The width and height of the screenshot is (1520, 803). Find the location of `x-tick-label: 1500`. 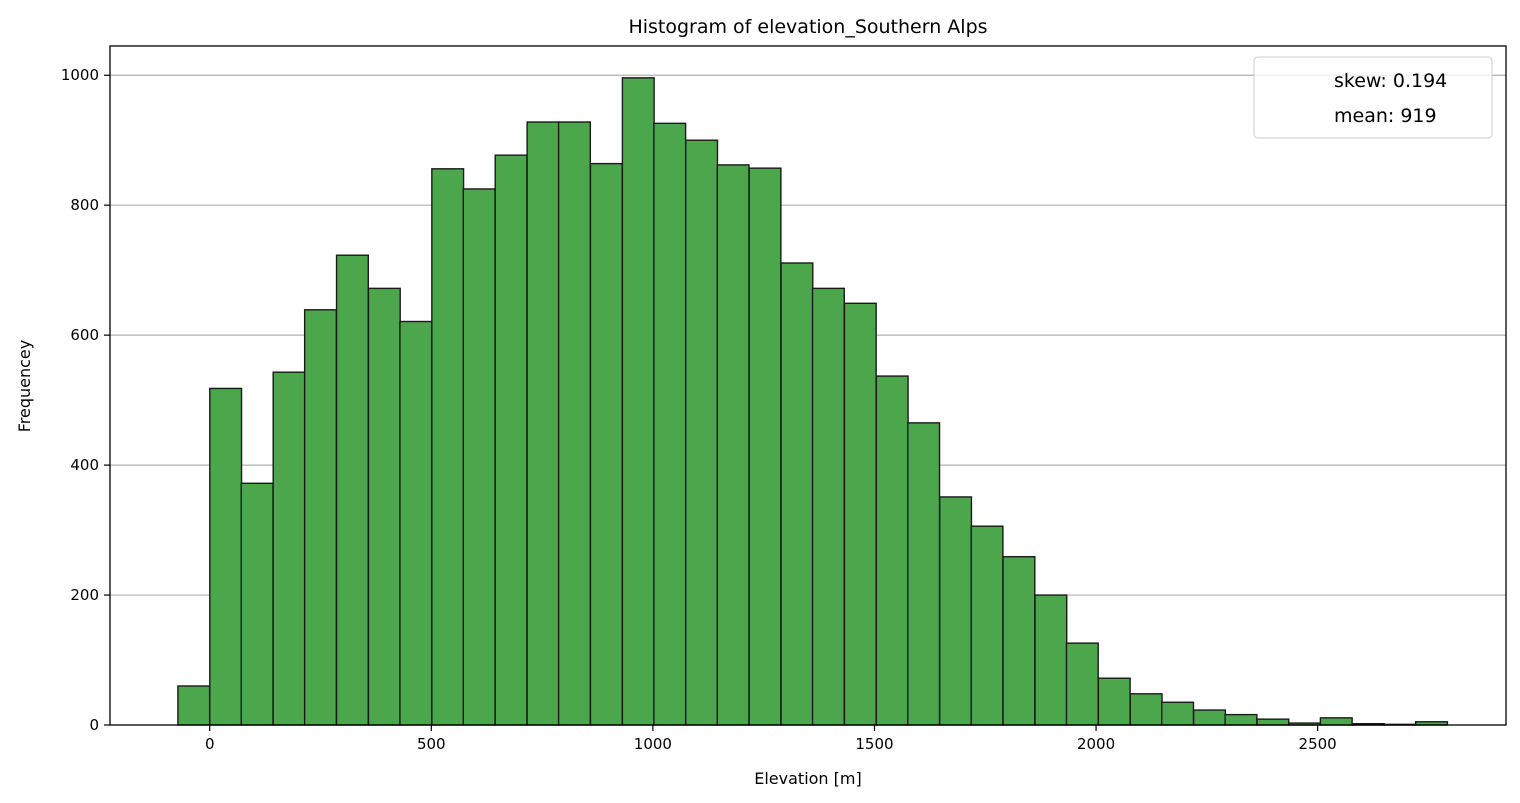

x-tick-label: 1500 is located at coordinates (874, 744).